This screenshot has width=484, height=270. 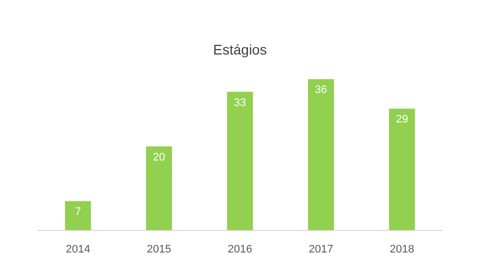 What do you see at coordinates (78, 250) in the screenshot?
I see `x-tick-label: 2014` at bounding box center [78, 250].